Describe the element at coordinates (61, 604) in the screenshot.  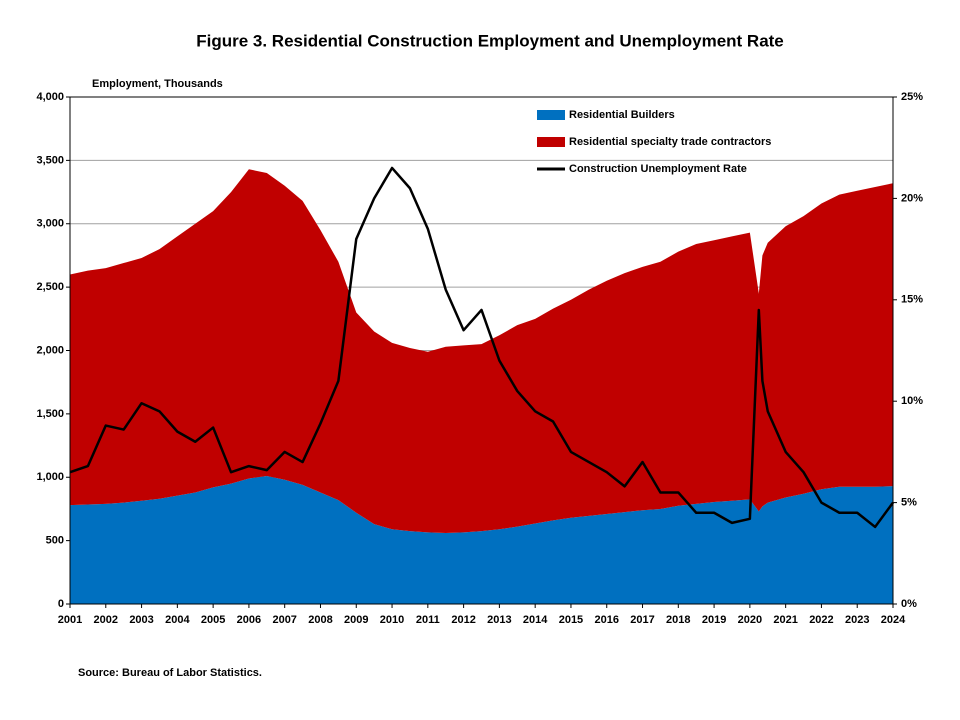
I see `y-tick-label: 0` at that location.